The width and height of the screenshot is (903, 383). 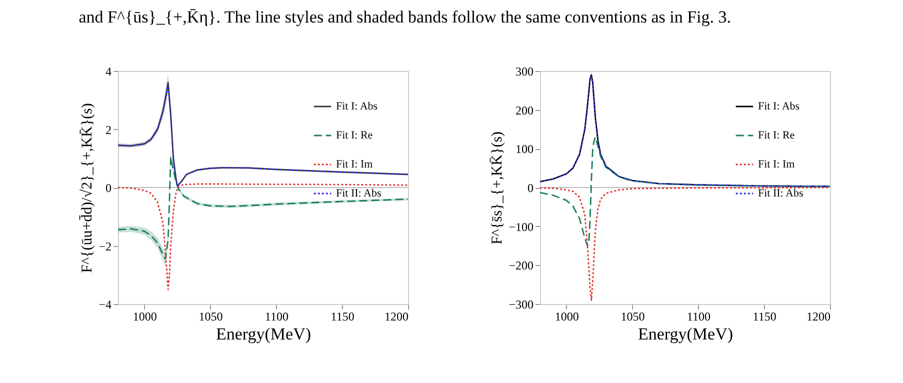 I want to click on y-tick-label: 4, so click(x=109, y=71).